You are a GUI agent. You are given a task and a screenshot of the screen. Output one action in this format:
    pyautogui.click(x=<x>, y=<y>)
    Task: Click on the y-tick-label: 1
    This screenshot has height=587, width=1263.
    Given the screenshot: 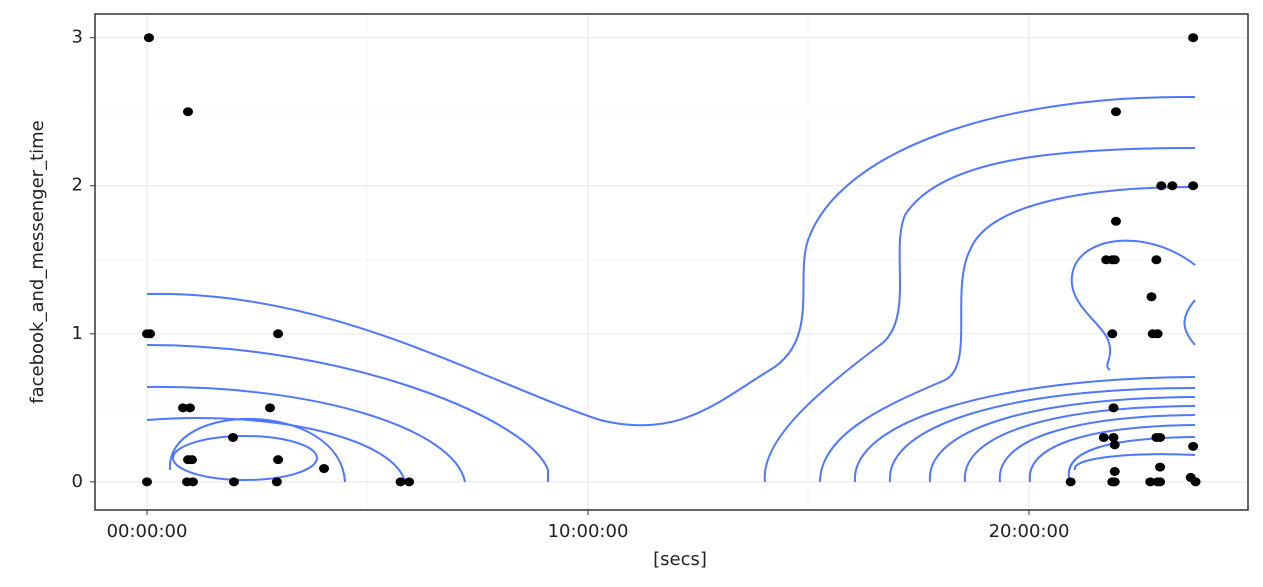 What is the action you would take?
    pyautogui.click(x=77, y=333)
    